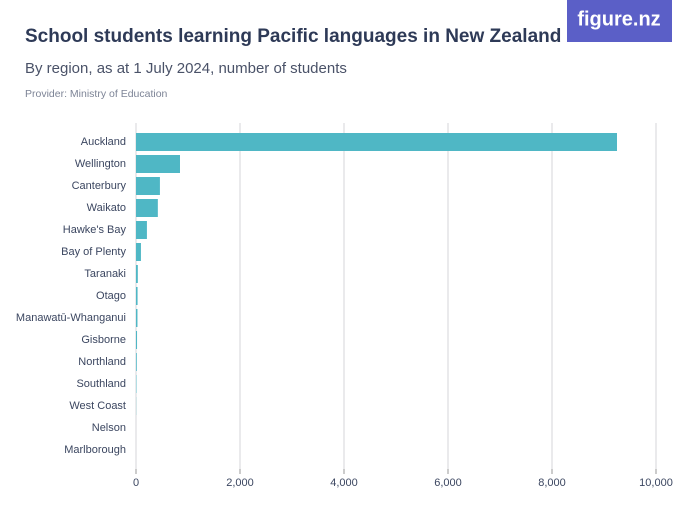  I want to click on y-tick-label: Gisborne, so click(103, 340).